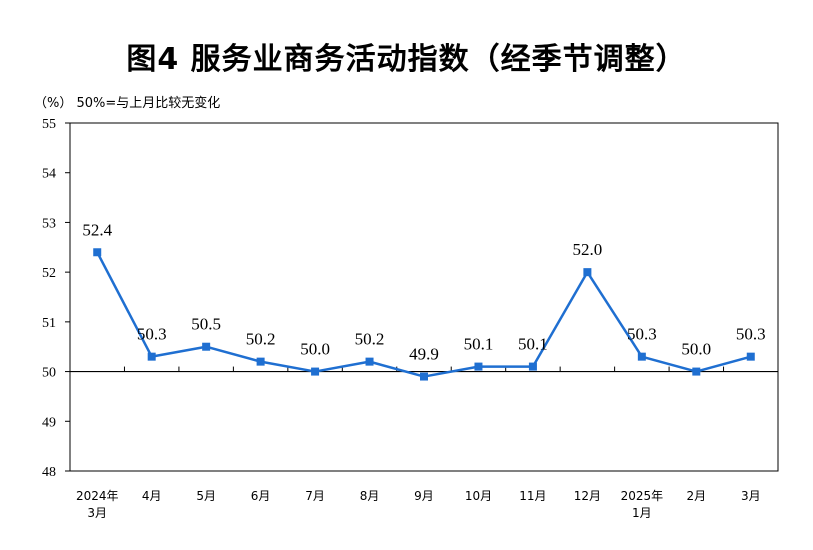 The width and height of the screenshot is (813, 550). I want to click on x-tick-label-line: 10月, so click(478, 496).